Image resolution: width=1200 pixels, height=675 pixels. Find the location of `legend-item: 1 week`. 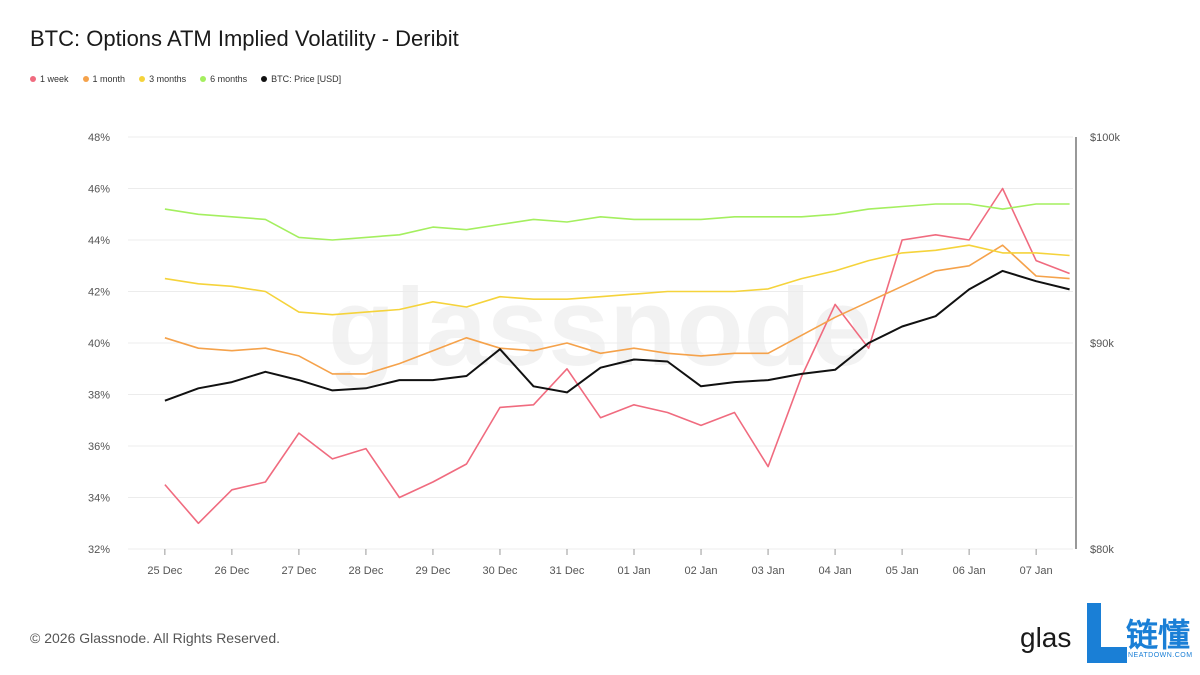

legend-item: 1 week is located at coordinates (49, 79).